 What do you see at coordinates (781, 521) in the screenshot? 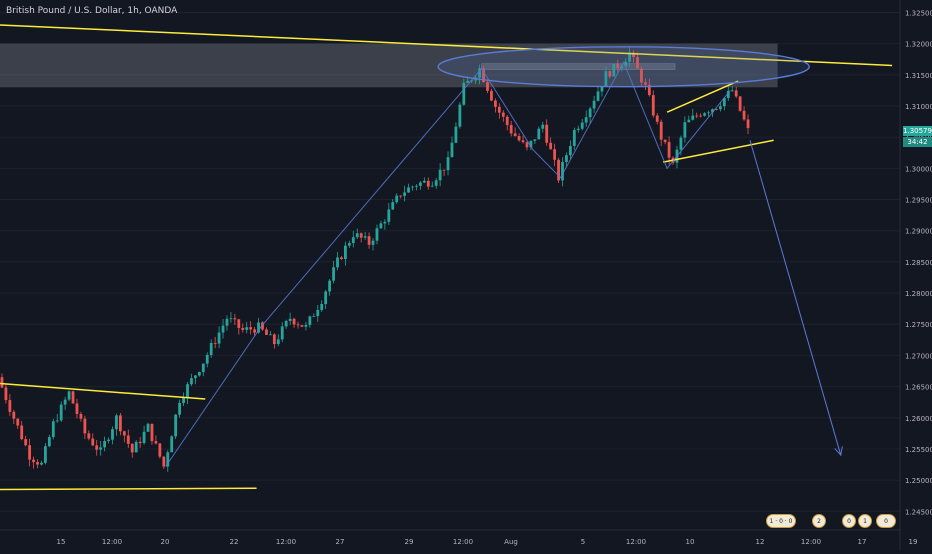
I see `event-badge: 1 · 0 · 0` at bounding box center [781, 521].